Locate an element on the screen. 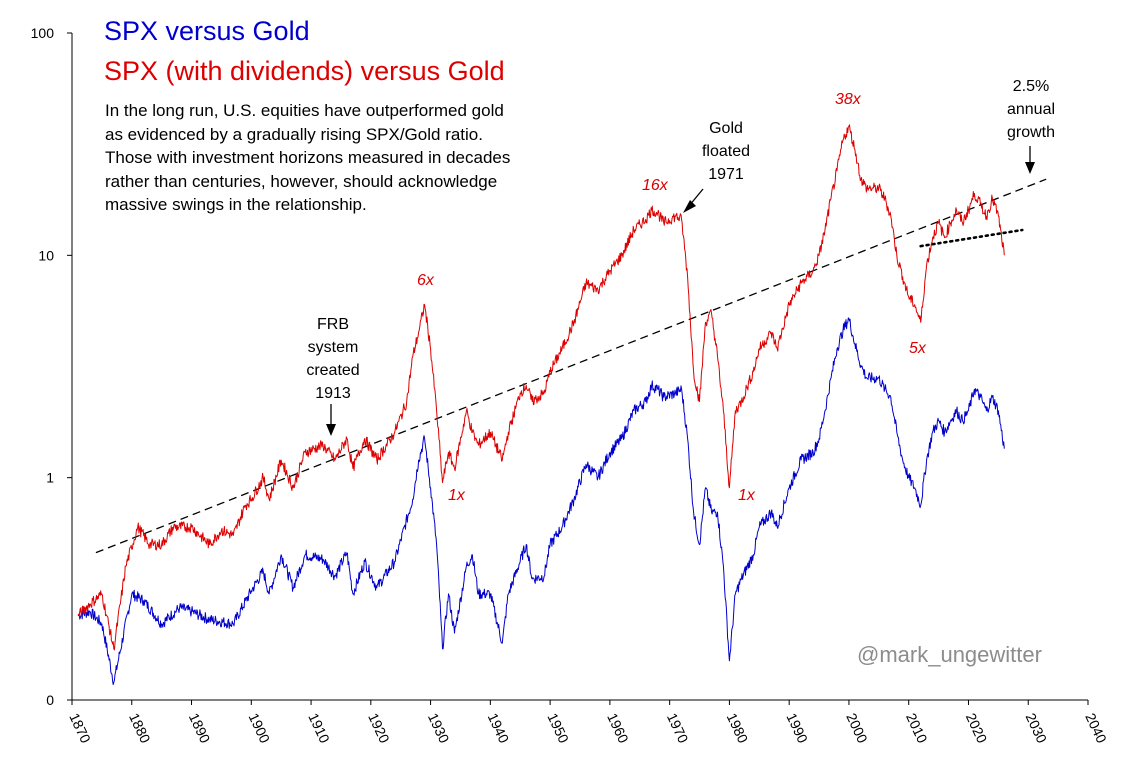 The image size is (1138, 778). x-tick-label: 1950 is located at coordinates (558, 728).